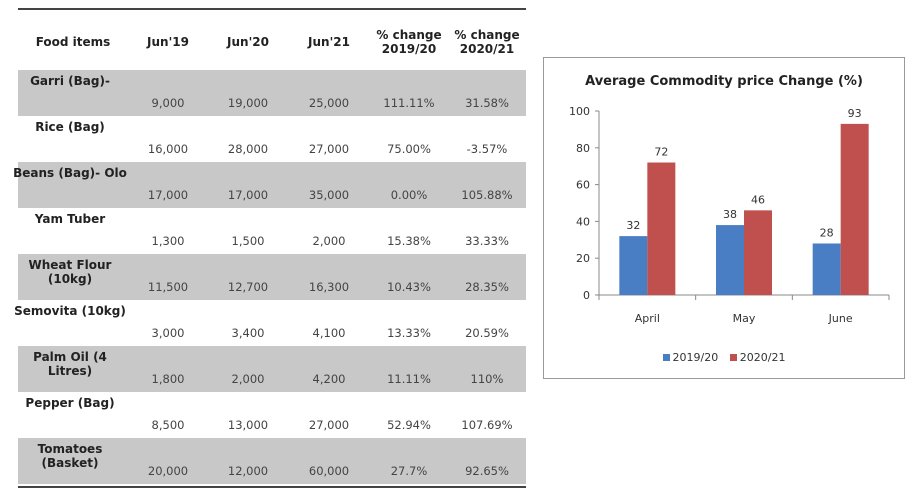 The height and width of the screenshot is (491, 913). Describe the element at coordinates (248, 333) in the screenshot. I see `value-jun20: 3,400` at that location.